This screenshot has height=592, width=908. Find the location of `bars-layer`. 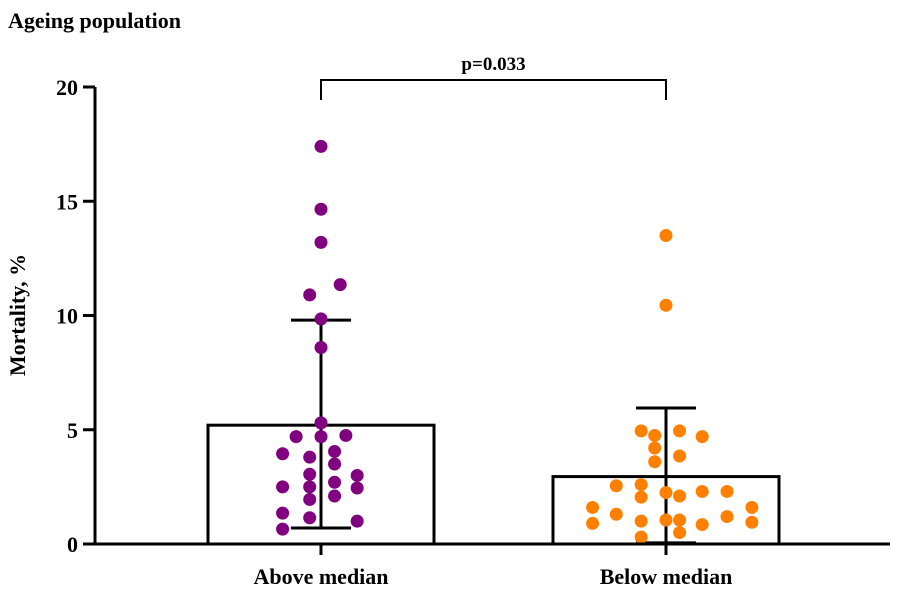

bars-layer is located at coordinates (493, 484).